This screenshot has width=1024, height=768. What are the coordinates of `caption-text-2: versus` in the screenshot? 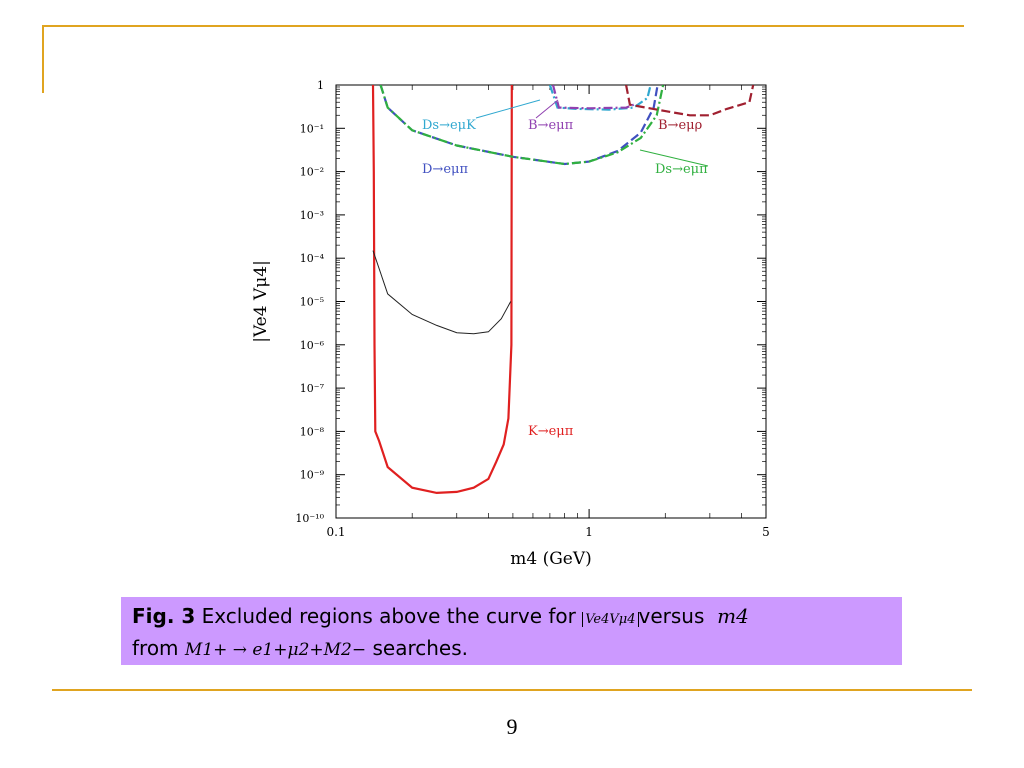 It's located at (674, 616).